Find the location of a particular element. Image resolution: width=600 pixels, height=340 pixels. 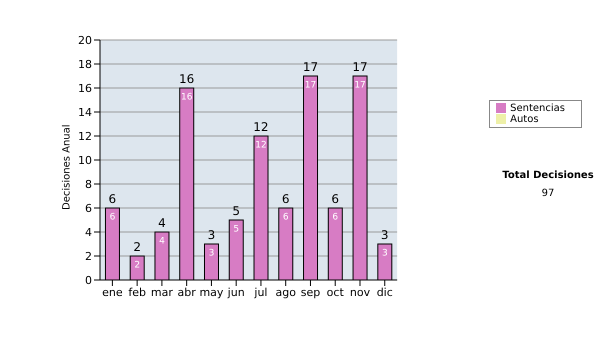

y-tick-label: 10 is located at coordinates (85, 160).